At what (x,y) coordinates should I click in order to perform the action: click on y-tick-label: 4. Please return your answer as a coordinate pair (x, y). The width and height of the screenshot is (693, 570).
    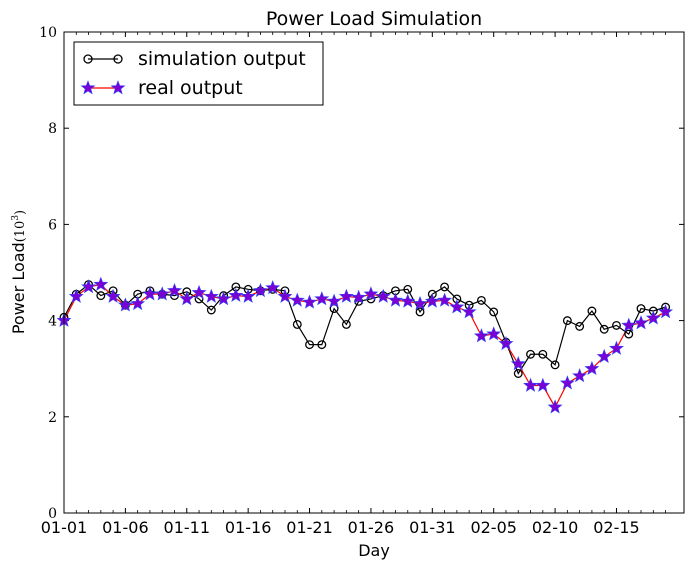
    Looking at the image, I should click on (52, 322).